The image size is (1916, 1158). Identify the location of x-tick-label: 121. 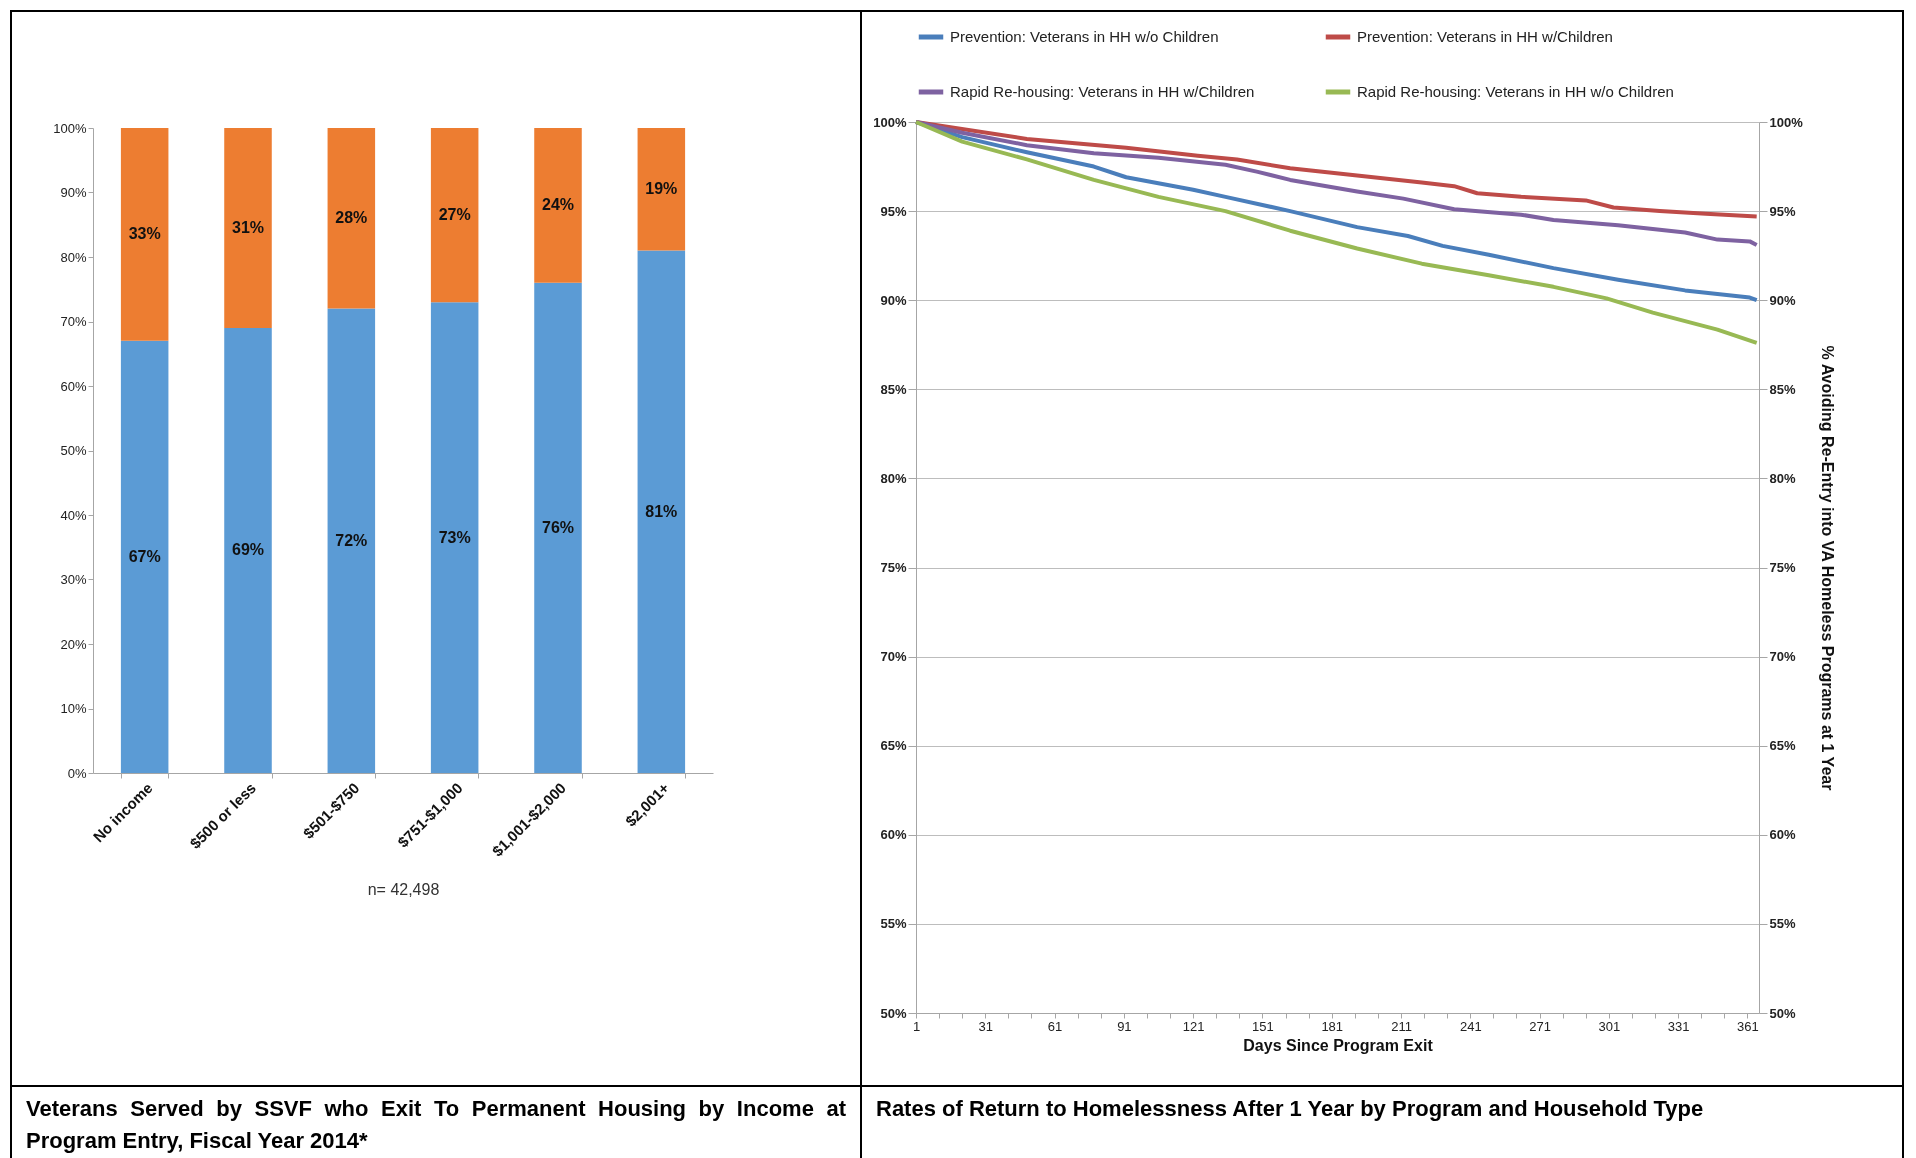
(1193, 1026).